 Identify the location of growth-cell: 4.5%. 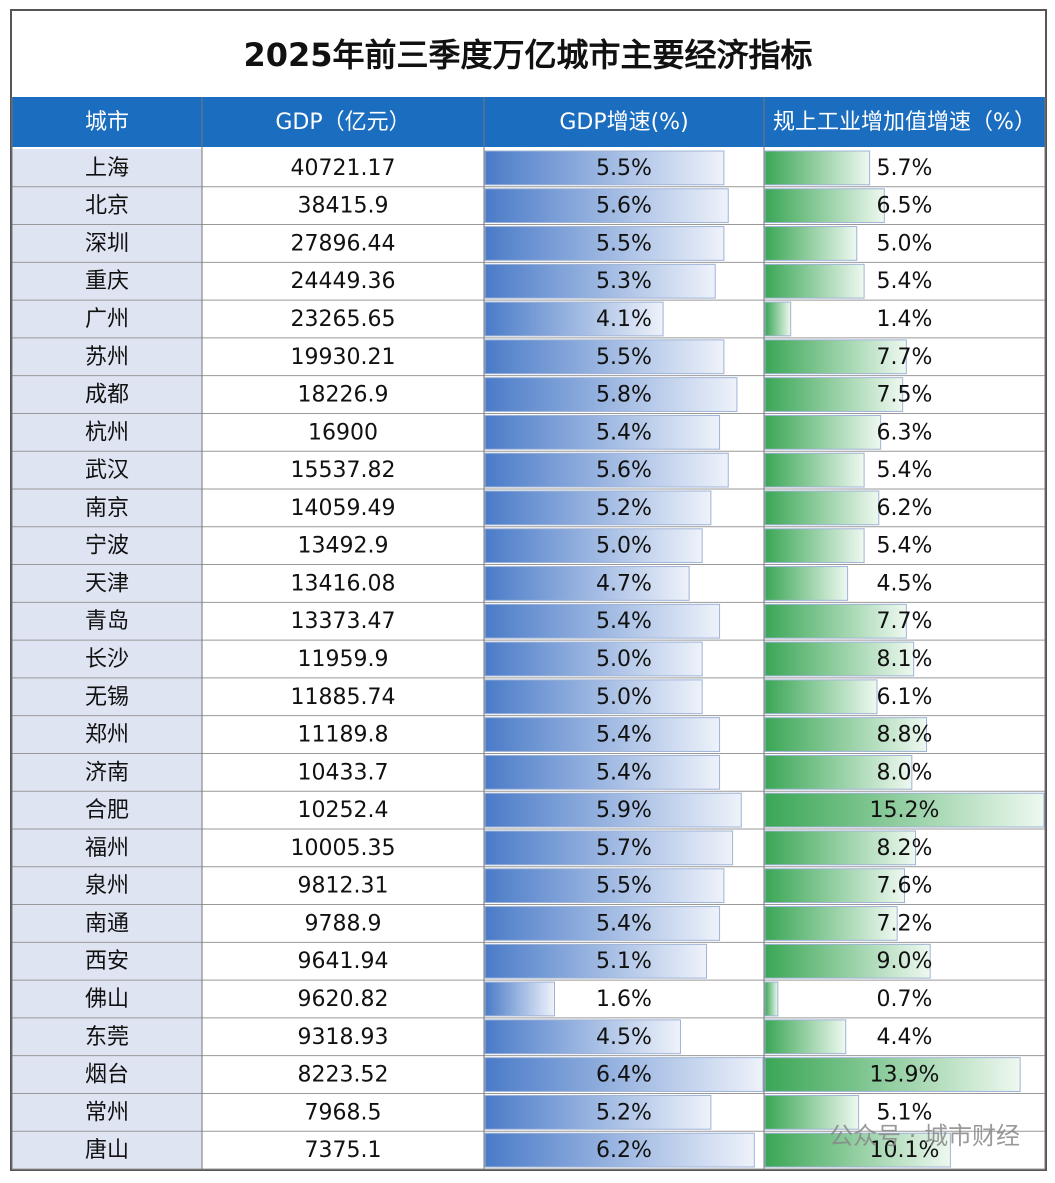
(905, 583).